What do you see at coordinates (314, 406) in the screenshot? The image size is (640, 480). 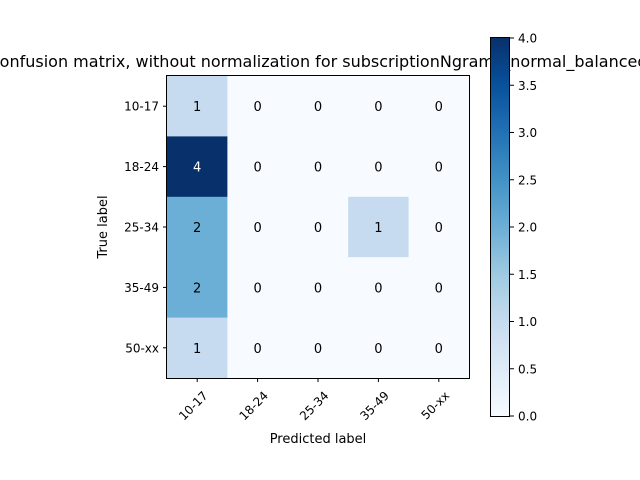 I see `x-tick-label: 25-34` at bounding box center [314, 406].